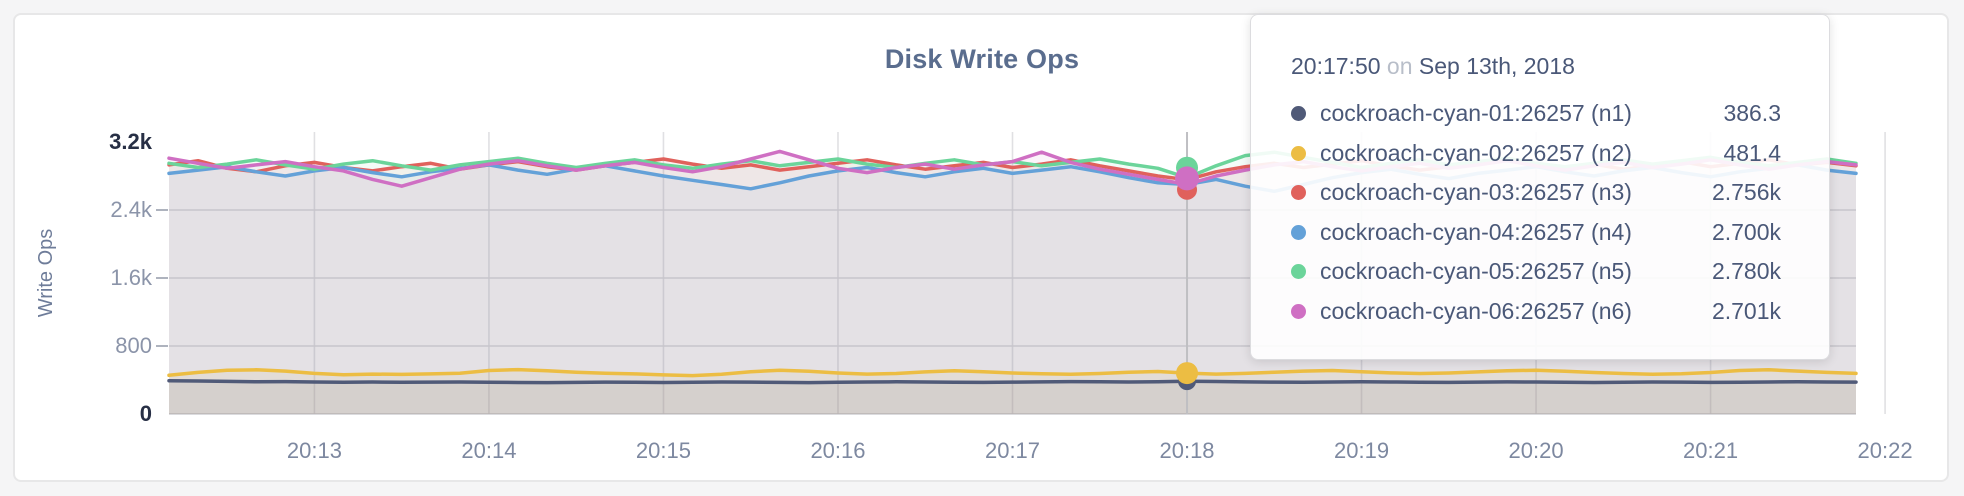 The image size is (1964, 496). What do you see at coordinates (1476, 152) in the screenshot?
I see `series-label: cockroach-cyan-02:26257 (n2)` at bounding box center [1476, 152].